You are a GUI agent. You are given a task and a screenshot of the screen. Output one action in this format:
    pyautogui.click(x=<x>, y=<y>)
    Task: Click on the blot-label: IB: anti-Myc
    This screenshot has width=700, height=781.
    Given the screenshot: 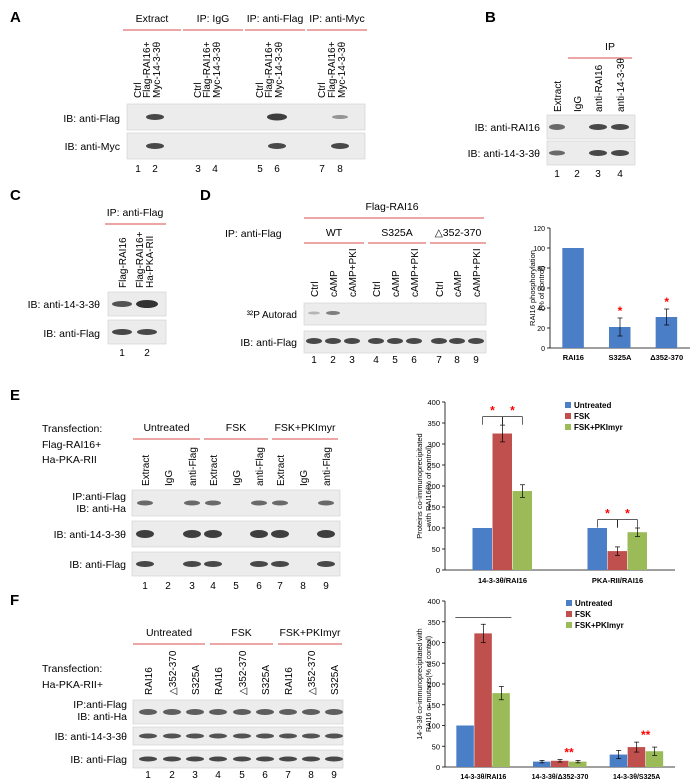 What is the action you would take?
    pyautogui.click(x=92, y=147)
    